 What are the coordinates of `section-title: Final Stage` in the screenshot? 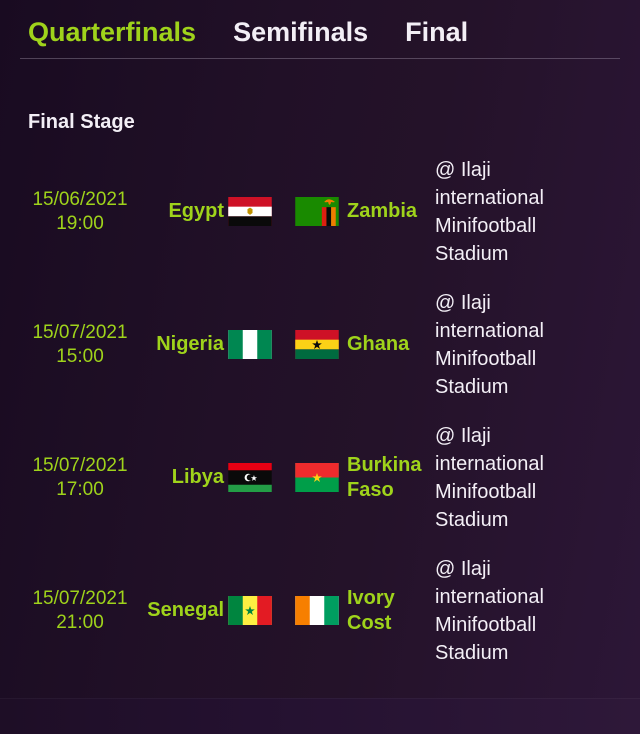 It's located at (81, 122).